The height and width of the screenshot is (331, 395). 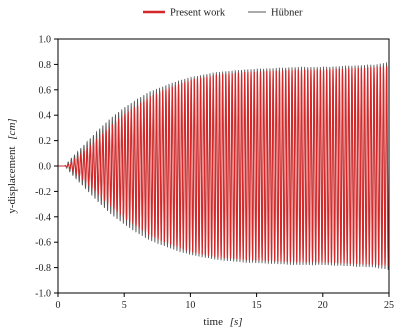 I want to click on y-tick-label: 0.6, so click(x=45, y=90).